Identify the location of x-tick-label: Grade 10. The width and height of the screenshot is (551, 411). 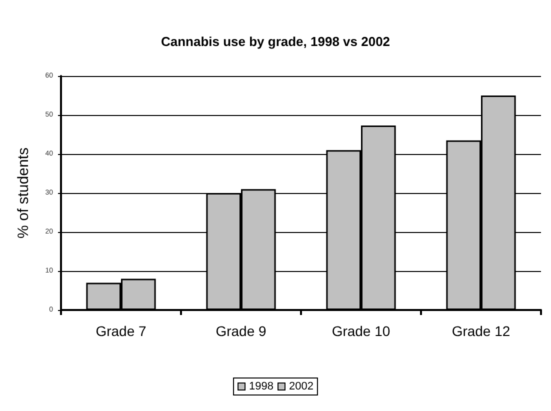
(361, 331).